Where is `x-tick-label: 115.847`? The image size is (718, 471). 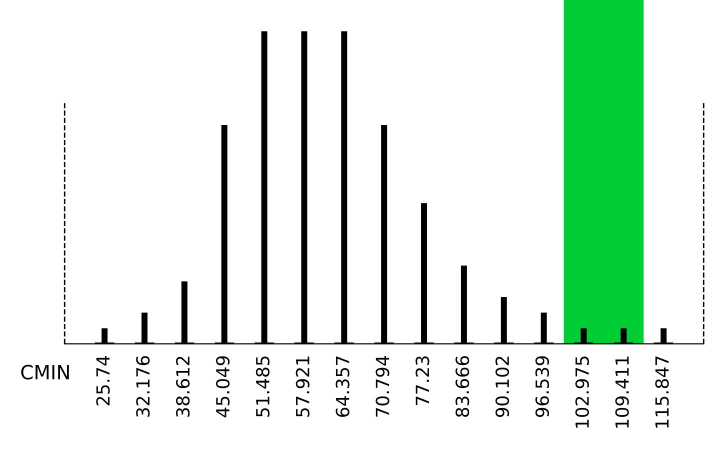
x-tick-label: 115.847 is located at coordinates (662, 392).